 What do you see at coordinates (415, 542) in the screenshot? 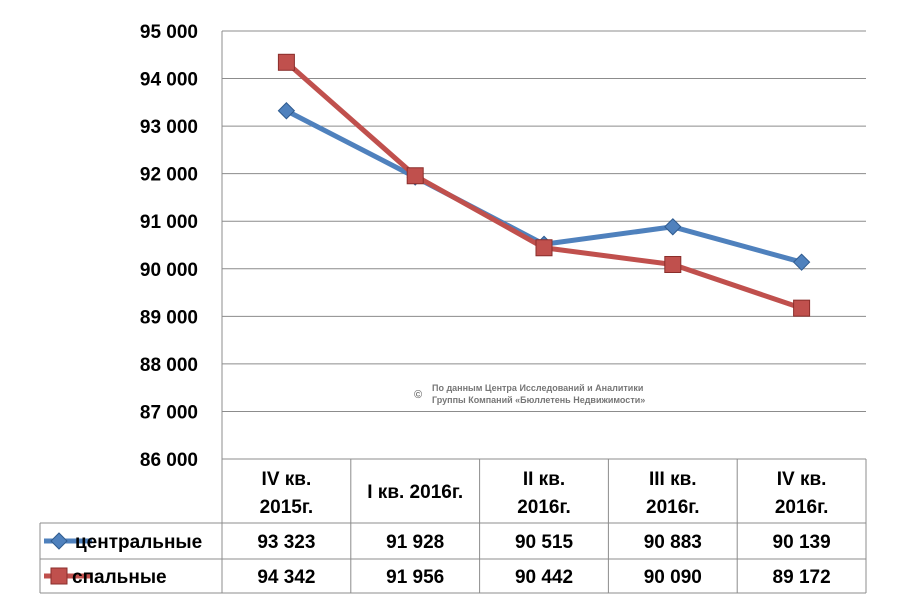
I see `data-value-label: 91 928` at bounding box center [415, 542].